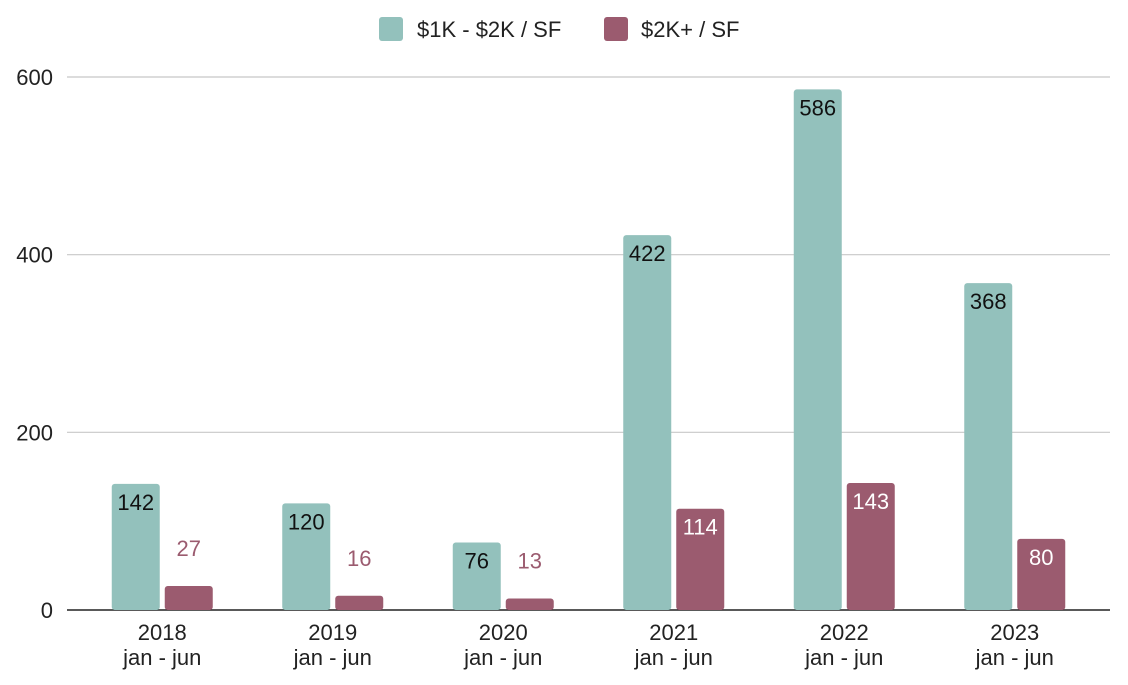 Image resolution: width=1128 pixels, height=685 pixels. What do you see at coordinates (870, 501) in the screenshot?
I see `data-label: 143` at bounding box center [870, 501].